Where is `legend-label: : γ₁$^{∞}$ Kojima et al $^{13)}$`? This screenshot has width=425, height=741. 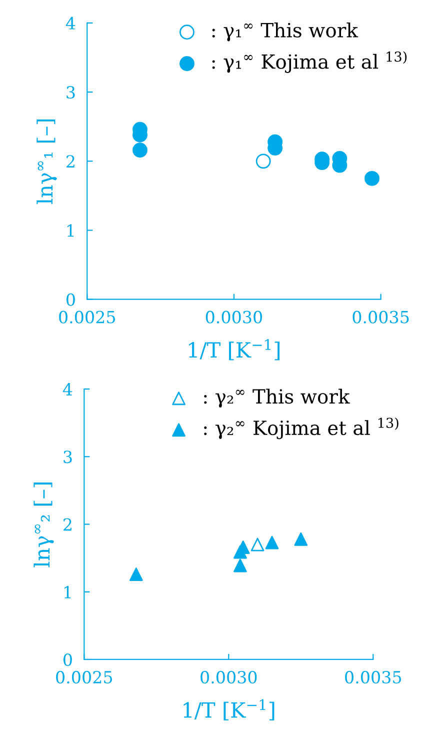
legend-label: : γ₁$^{∞}$ Kojima et al $^{13)}$ is located at coordinates (309, 62).